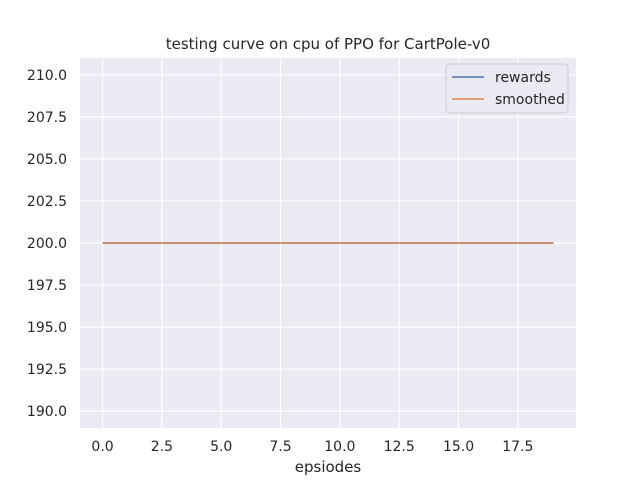  What do you see at coordinates (221, 447) in the screenshot?
I see `x-tick-label: 5.0` at bounding box center [221, 447].